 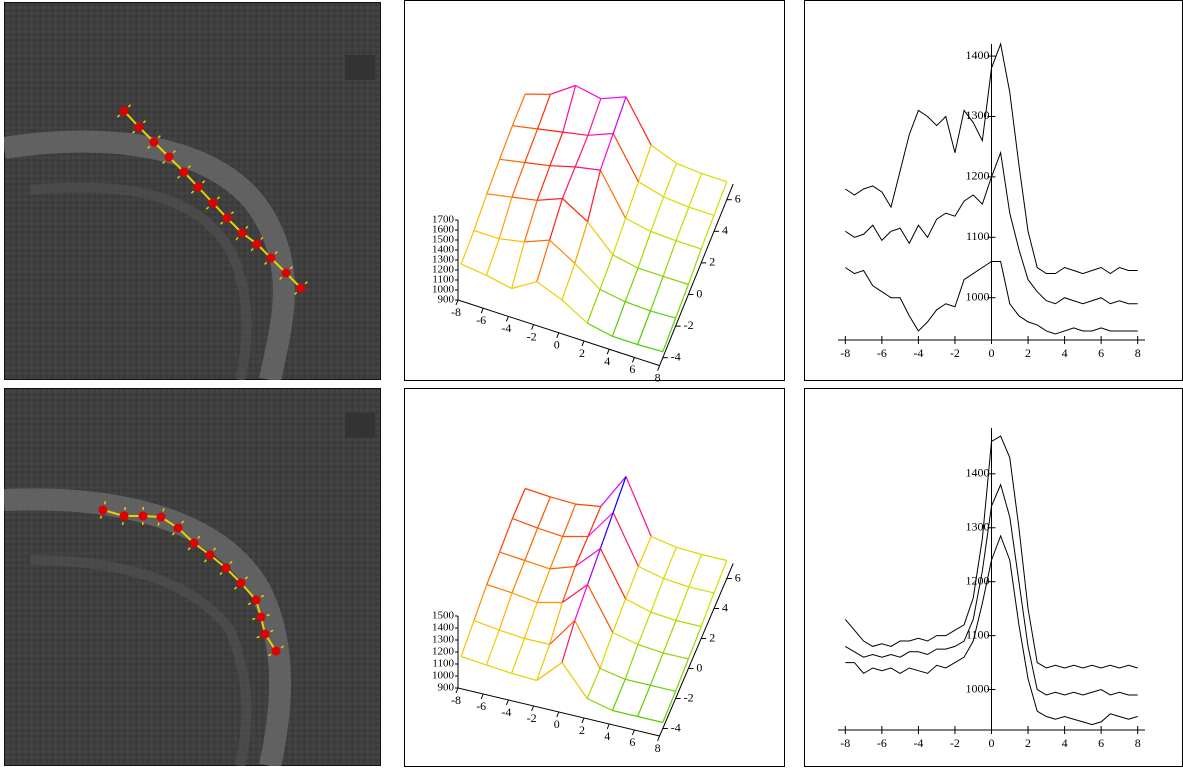 What do you see at coordinates (443, 260) in the screenshot?
I see `z-tick-label: 1300` at bounding box center [443, 260].